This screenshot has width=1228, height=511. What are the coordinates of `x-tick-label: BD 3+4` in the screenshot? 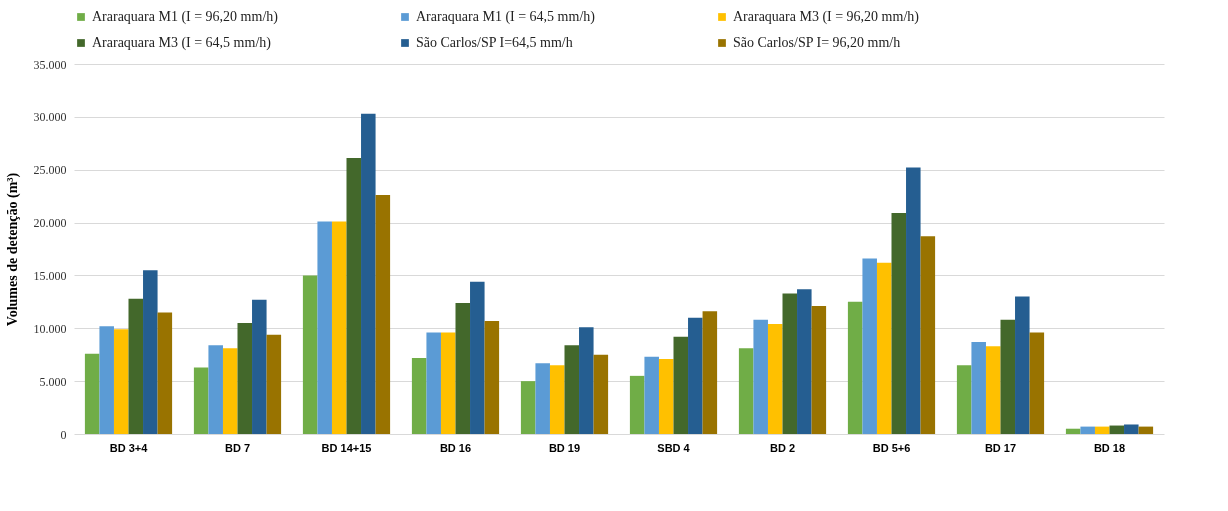 It's located at (129, 447).